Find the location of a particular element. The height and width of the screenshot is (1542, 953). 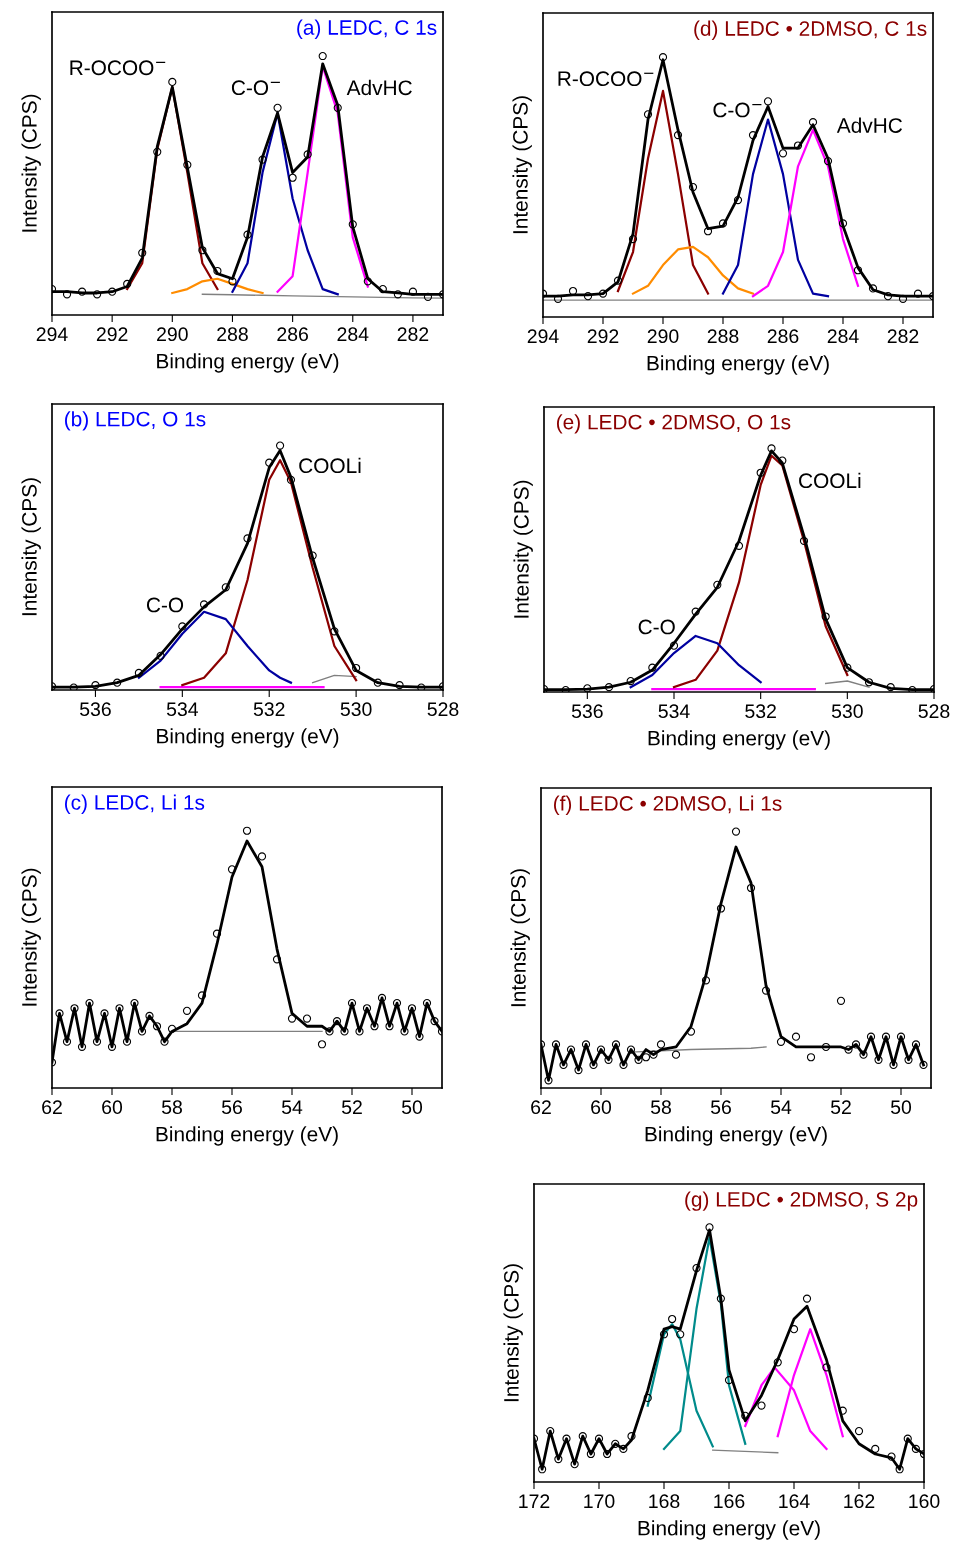

x-tick-label: 166 is located at coordinates (729, 1501).